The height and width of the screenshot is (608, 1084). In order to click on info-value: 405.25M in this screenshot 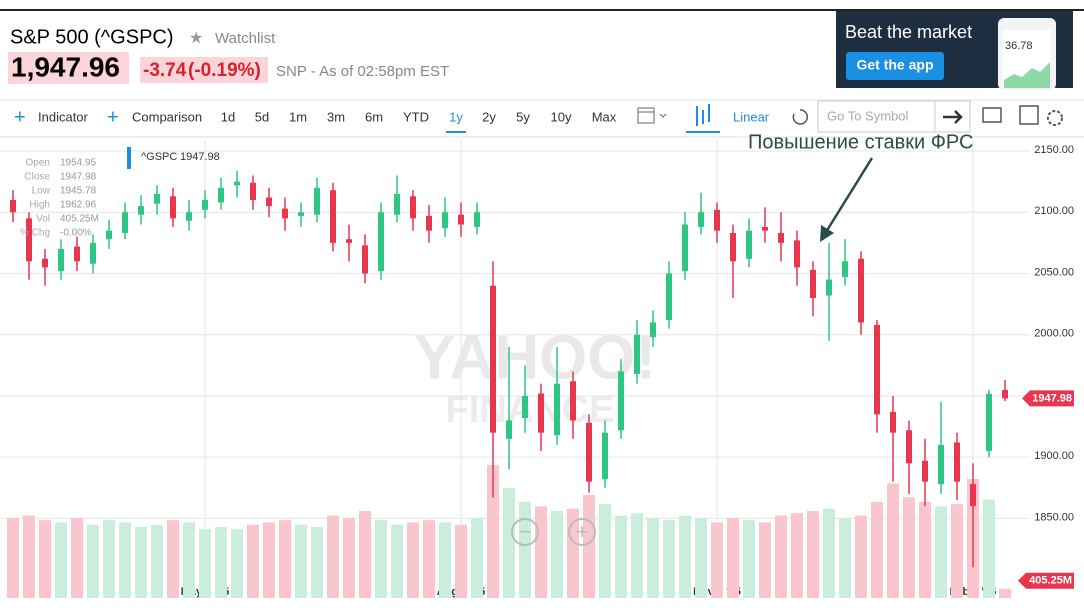, I will do `click(79, 219)`.